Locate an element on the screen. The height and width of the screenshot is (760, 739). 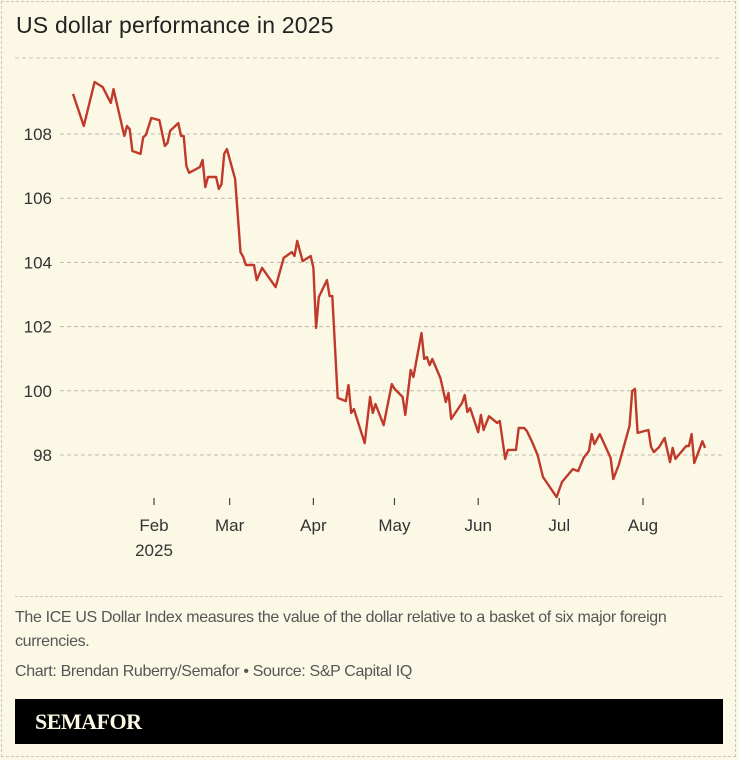
x-tick-year-label: 2025 is located at coordinates (154, 550).